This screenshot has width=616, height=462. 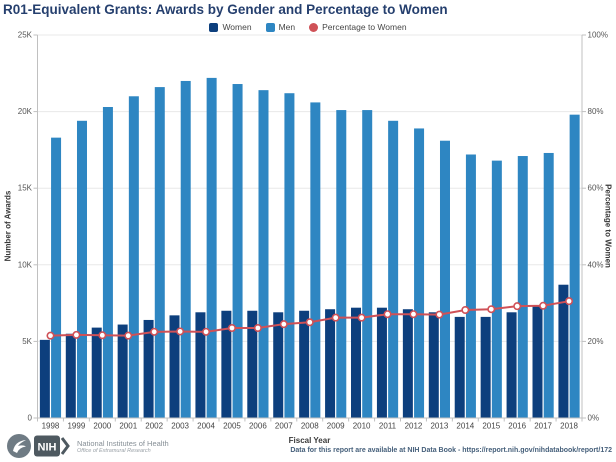 What do you see at coordinates (496, 289) in the screenshot?
I see `bar-men-2015` at bounding box center [496, 289].